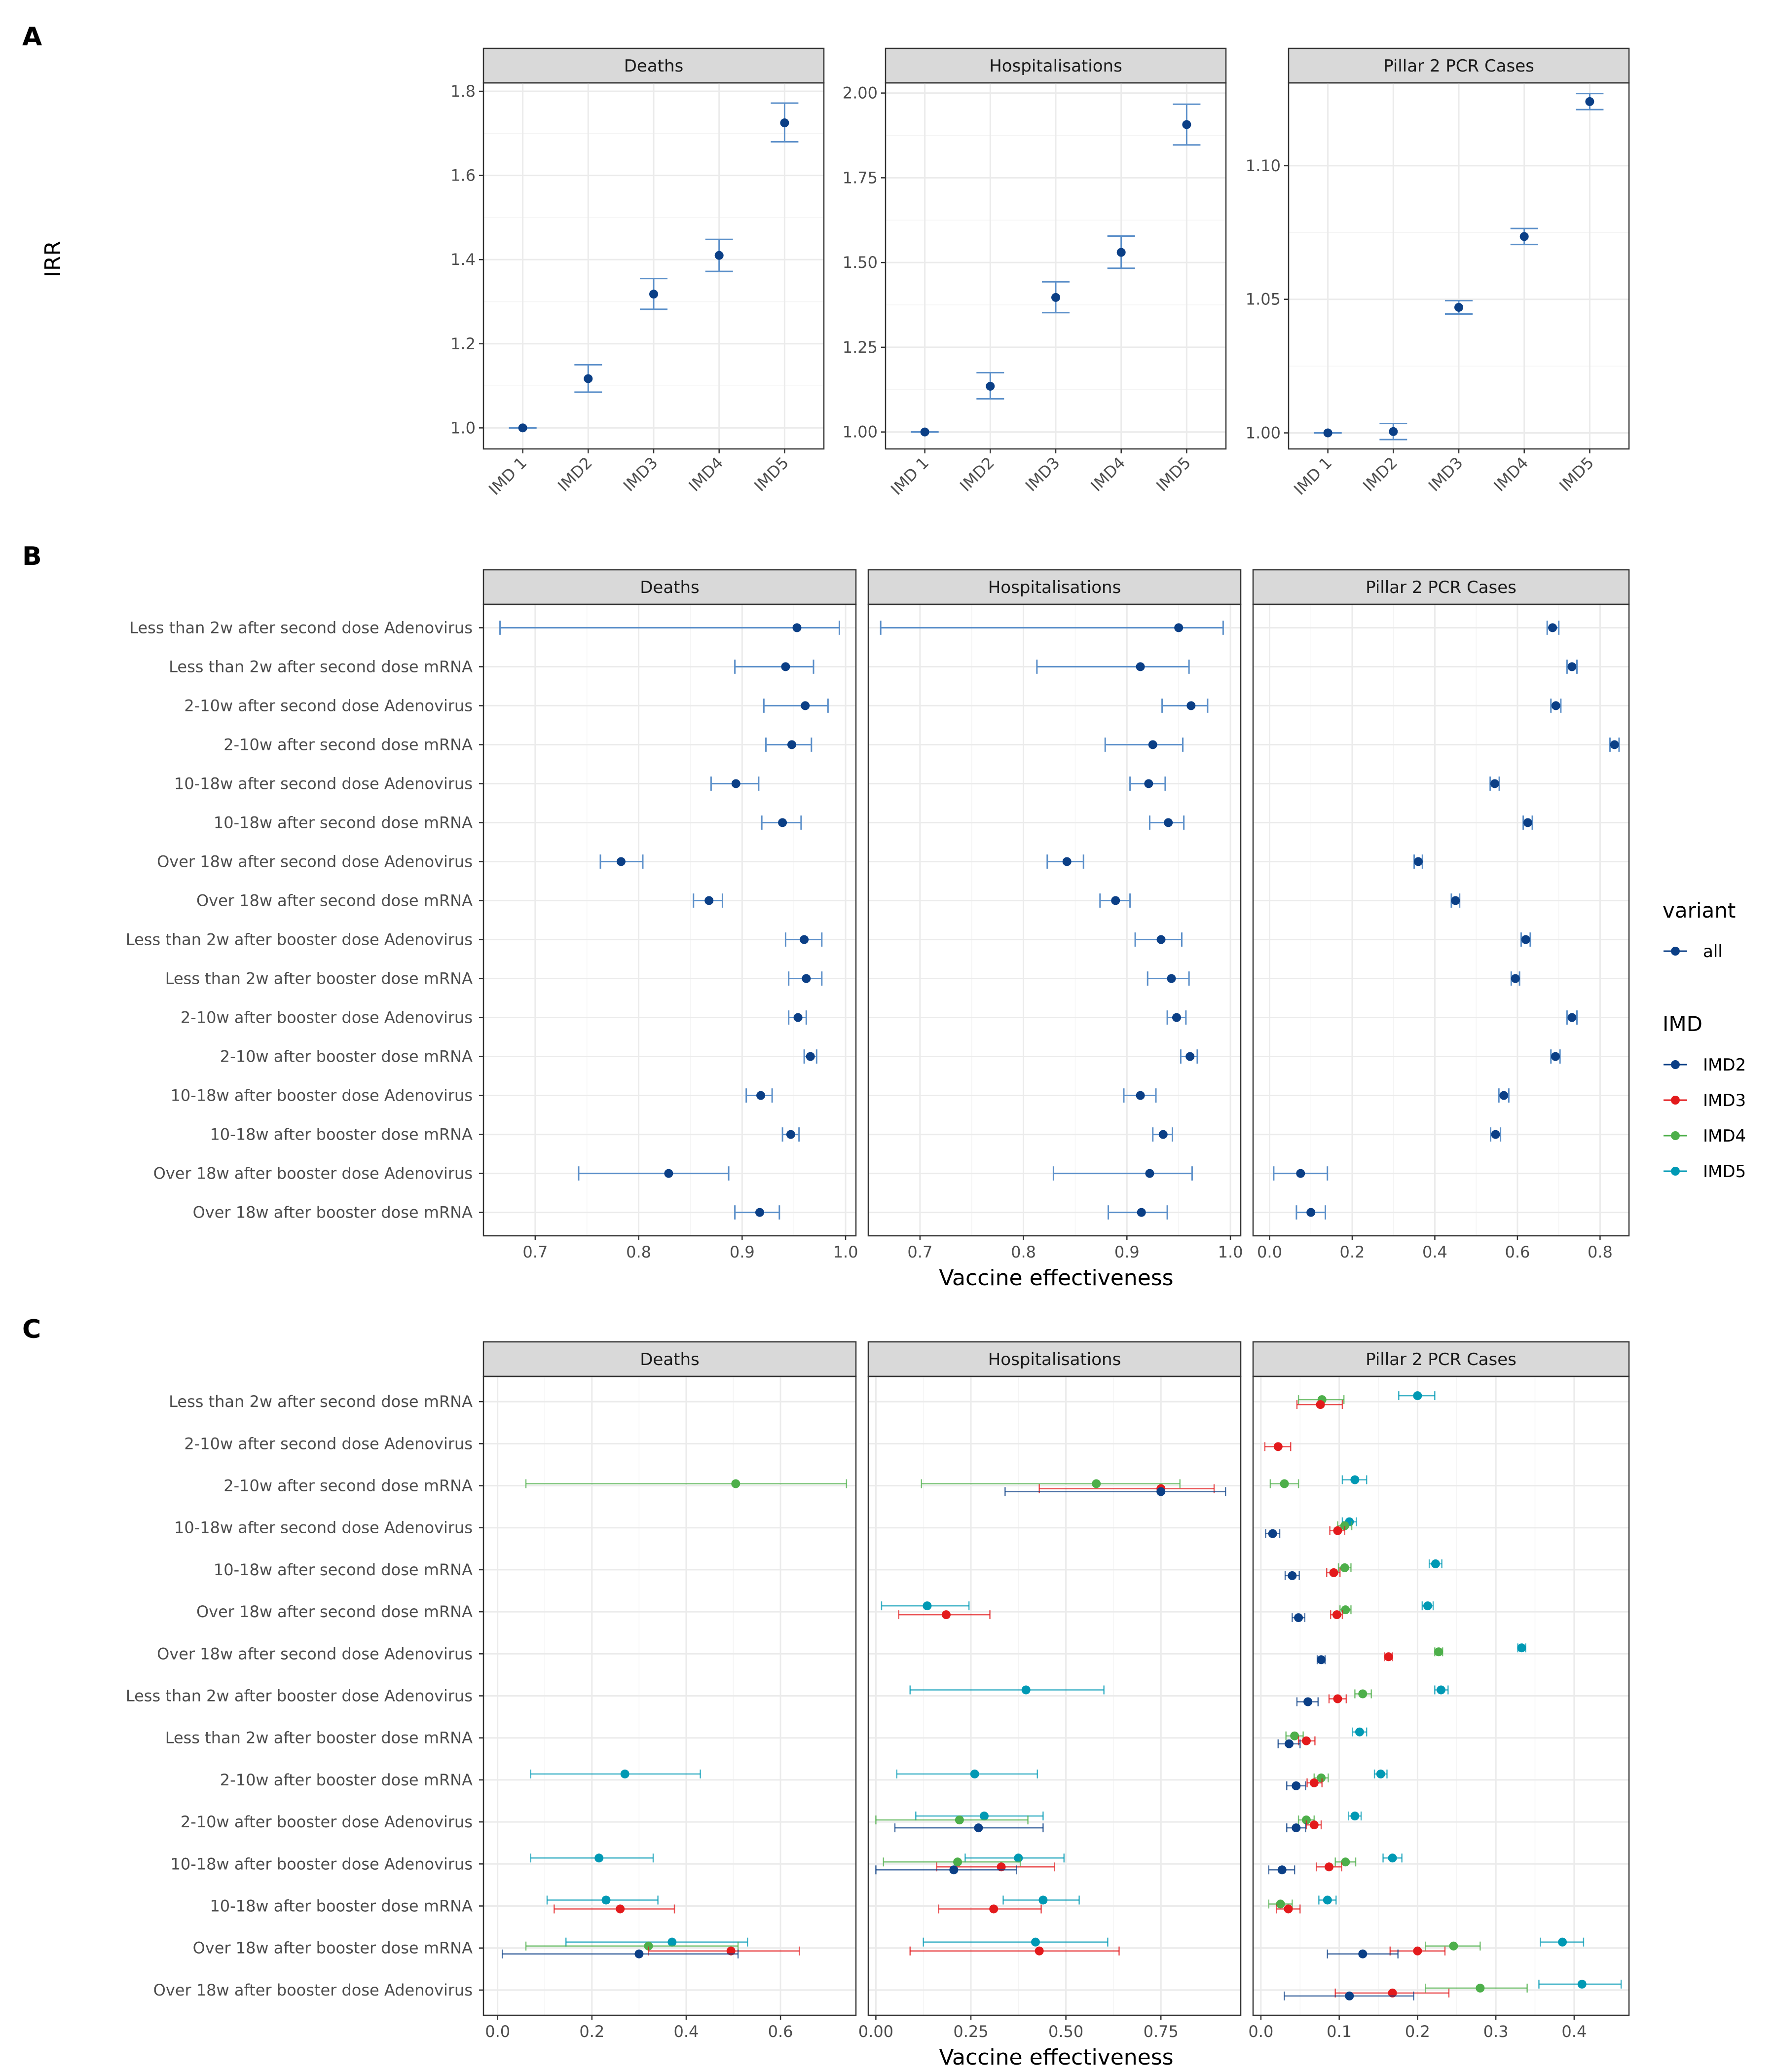 The width and height of the screenshot is (1776, 2072). Describe the element at coordinates (861, 262) in the screenshot. I see `y-tick-label: 1.50` at that location.